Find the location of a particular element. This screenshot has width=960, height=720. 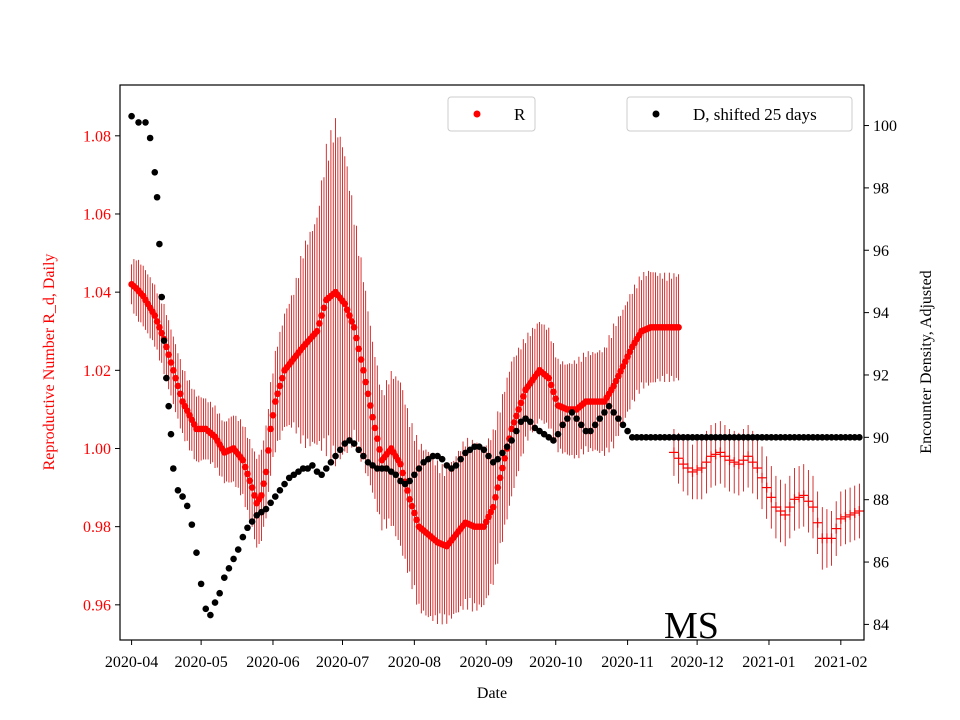

legend-r-marker is located at coordinates (477, 114).